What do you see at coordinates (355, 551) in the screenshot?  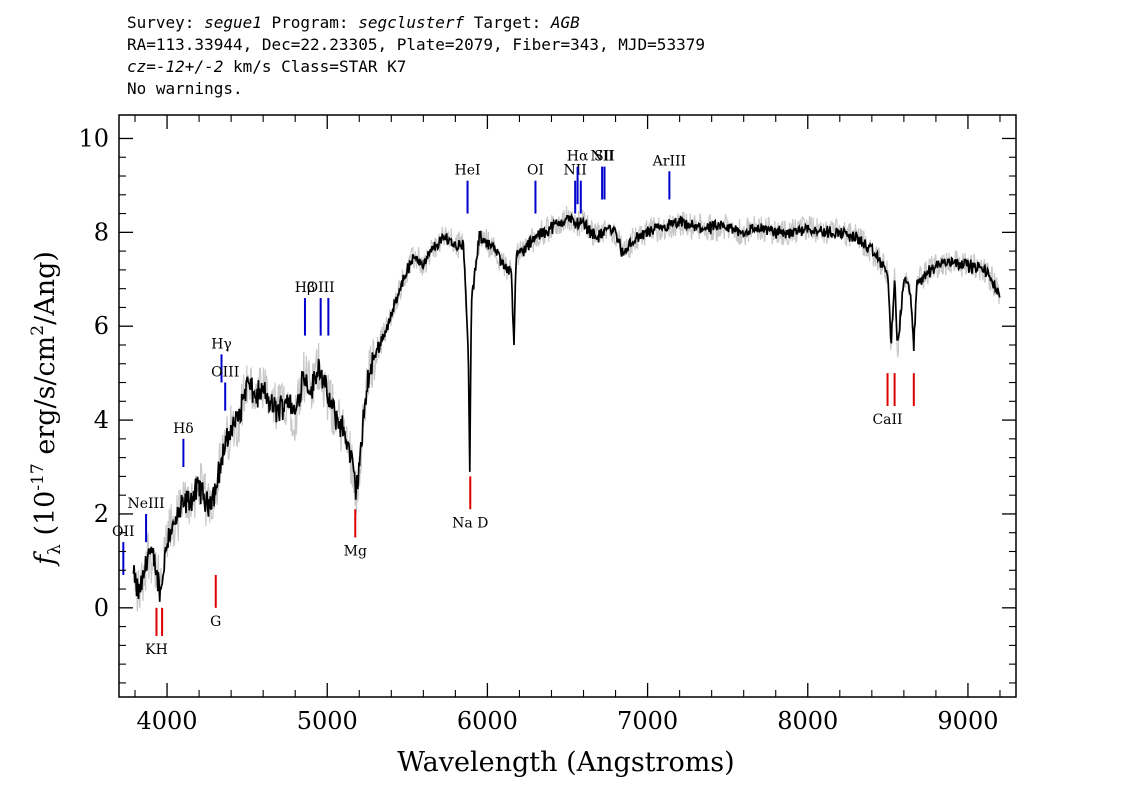 I see `absorption-line-label: Mg` at bounding box center [355, 551].